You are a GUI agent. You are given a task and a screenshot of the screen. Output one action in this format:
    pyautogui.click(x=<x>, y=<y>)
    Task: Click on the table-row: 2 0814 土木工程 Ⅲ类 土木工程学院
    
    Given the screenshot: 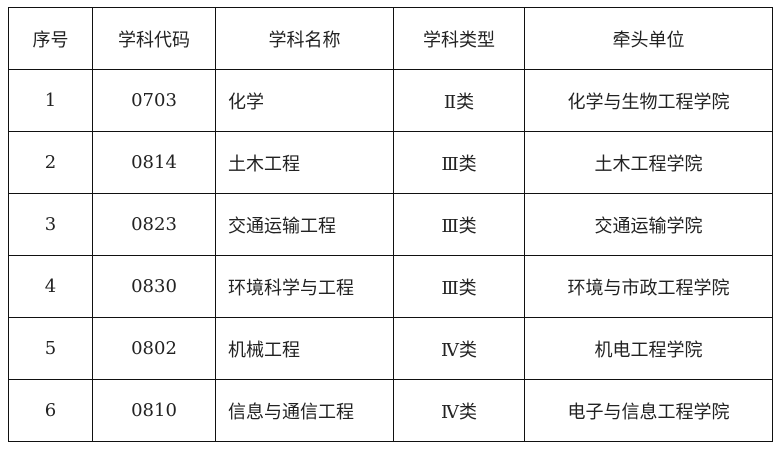 What is the action you would take?
    pyautogui.click(x=390, y=162)
    